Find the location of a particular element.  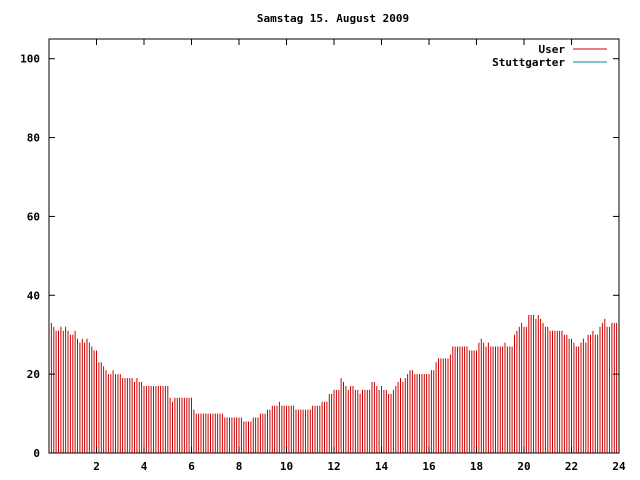

y-tick-label: 0 is located at coordinates (36, 453).